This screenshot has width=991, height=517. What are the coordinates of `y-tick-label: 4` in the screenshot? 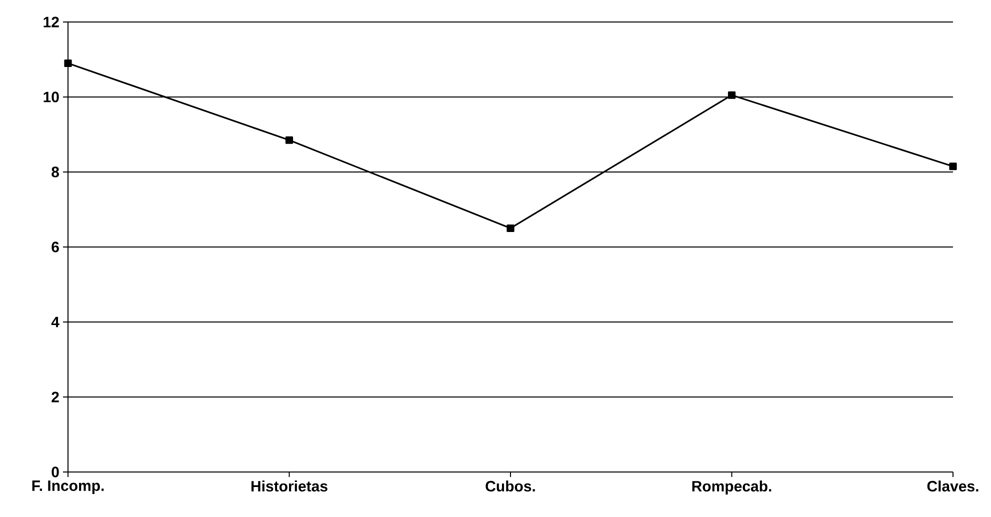 It's located at (55, 322).